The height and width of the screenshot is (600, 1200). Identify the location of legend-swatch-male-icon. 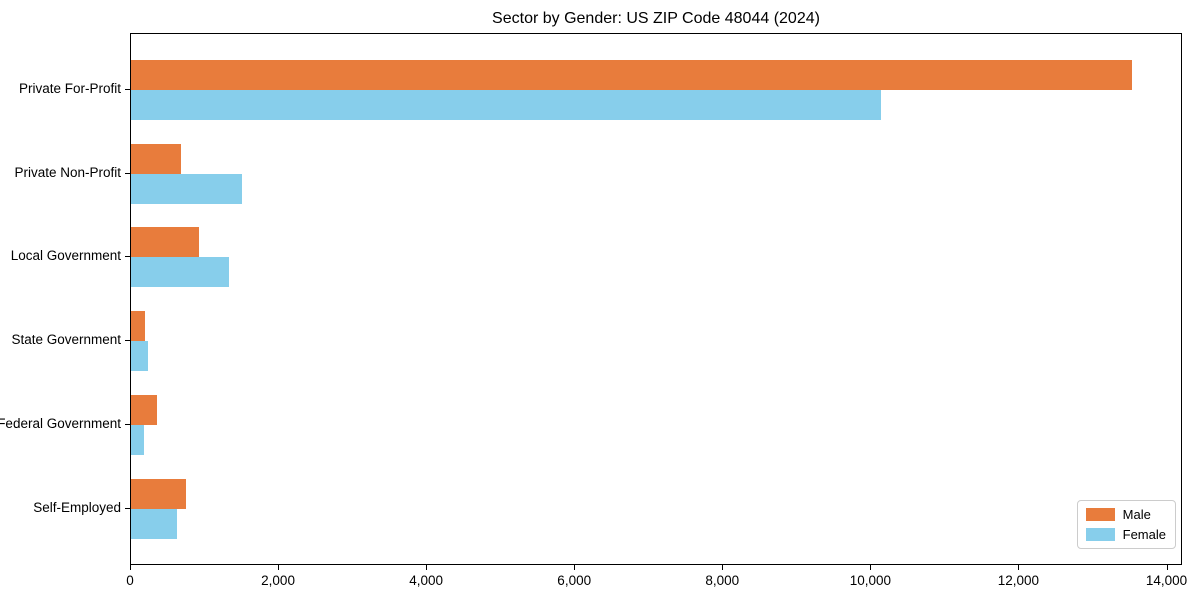
(1100, 514).